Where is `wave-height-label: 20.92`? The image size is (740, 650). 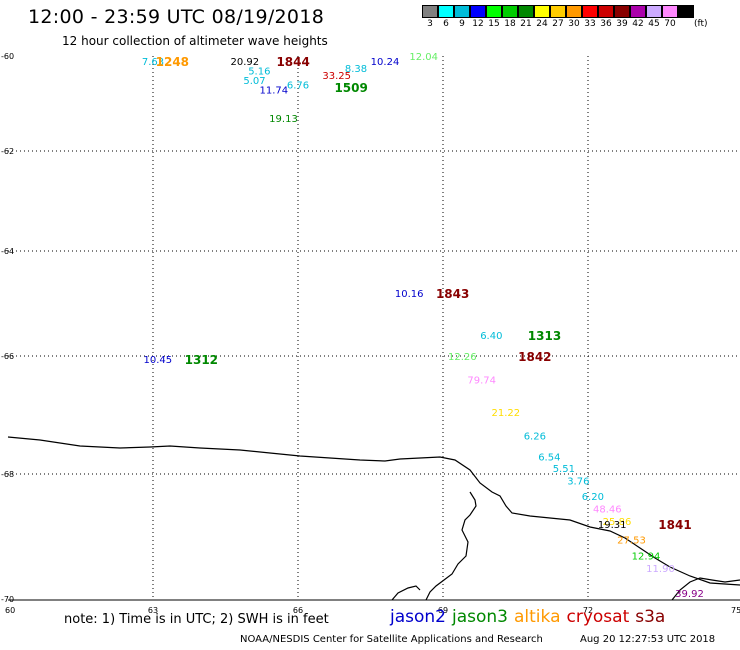 wave-height-label: 20.92 is located at coordinates (245, 62).